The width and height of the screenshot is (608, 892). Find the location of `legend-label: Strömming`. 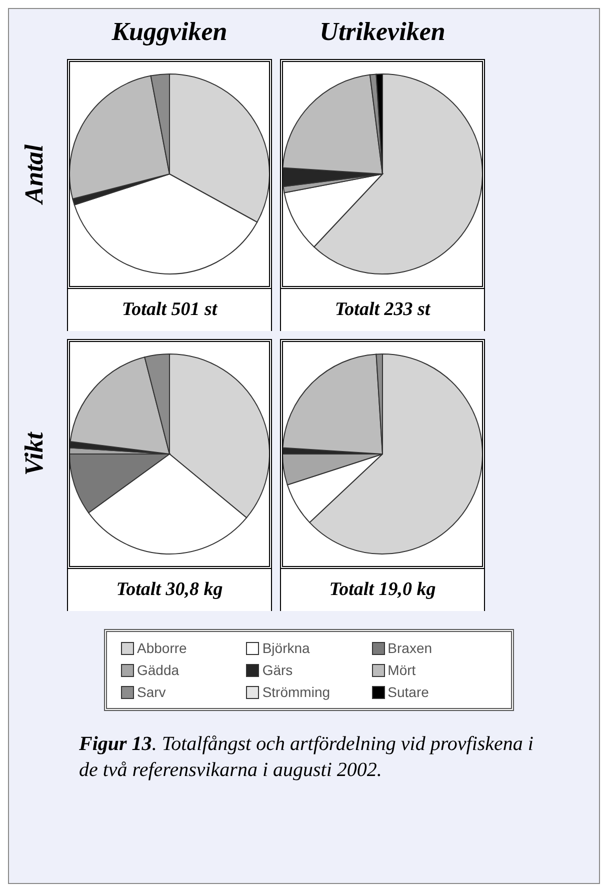

legend-label: Strömming is located at coordinates (296, 692).